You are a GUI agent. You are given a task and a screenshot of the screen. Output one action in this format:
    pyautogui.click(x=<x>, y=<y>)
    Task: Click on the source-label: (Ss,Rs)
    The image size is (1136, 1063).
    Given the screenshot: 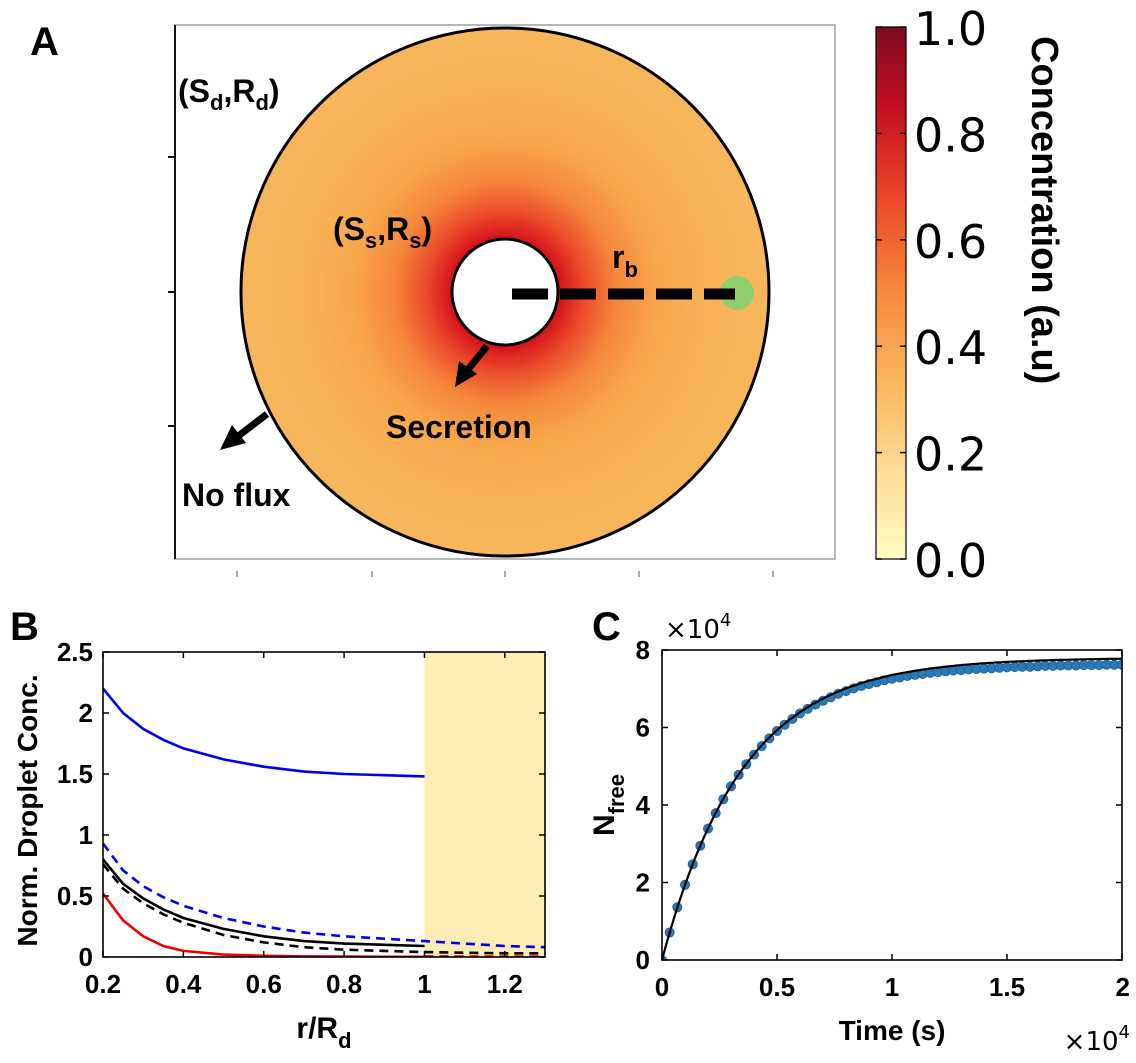 What is the action you would take?
    pyautogui.click(x=382, y=232)
    